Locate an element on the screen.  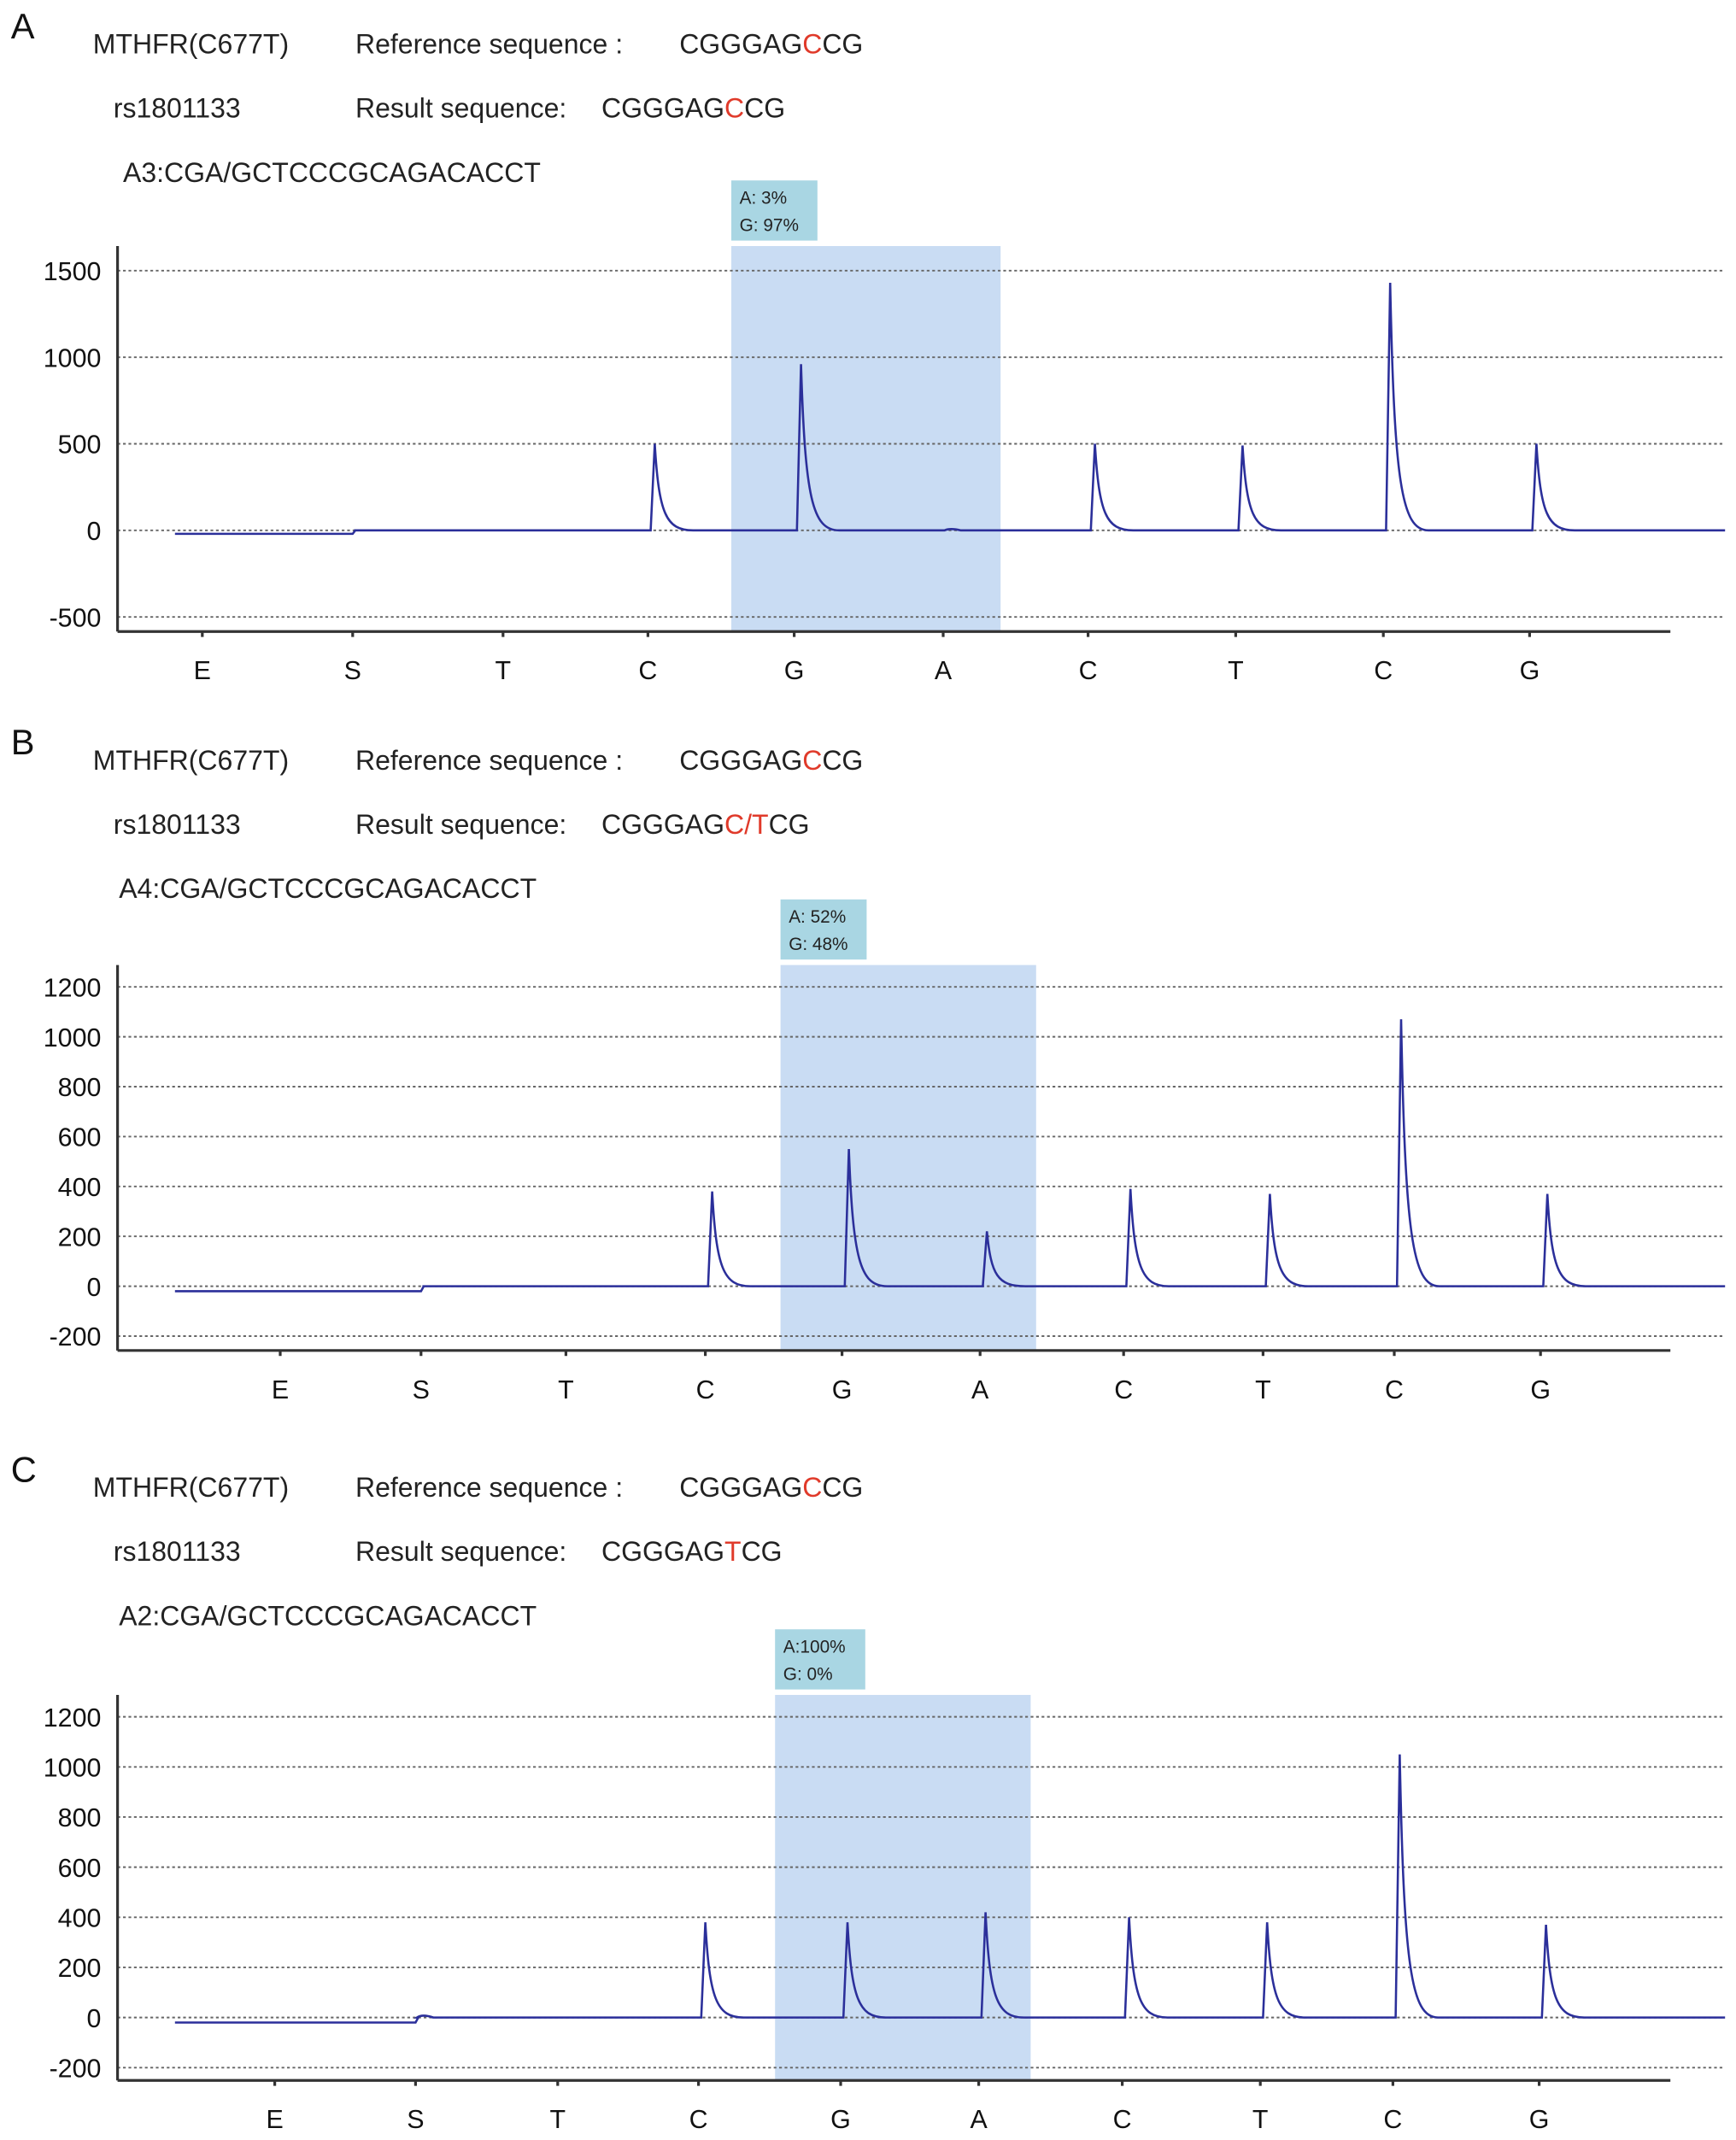
result-sequence: CGGGAGTCG is located at coordinates (692, 1551).